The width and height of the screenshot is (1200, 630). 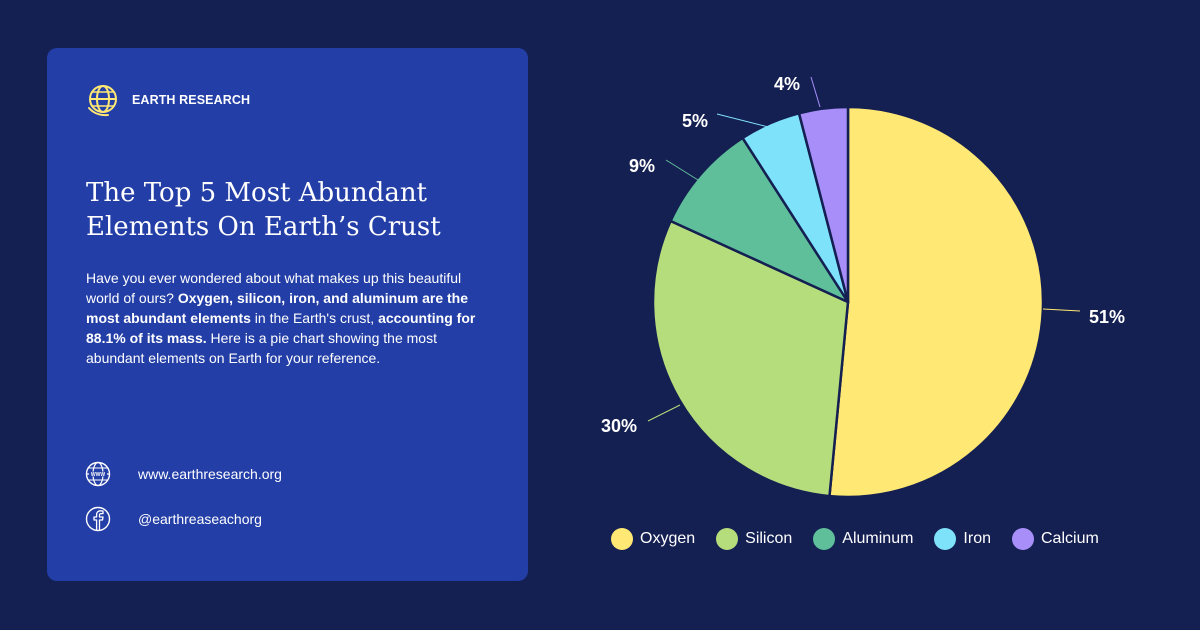 I want to click on data-label-iron: 5%, so click(x=695, y=121).